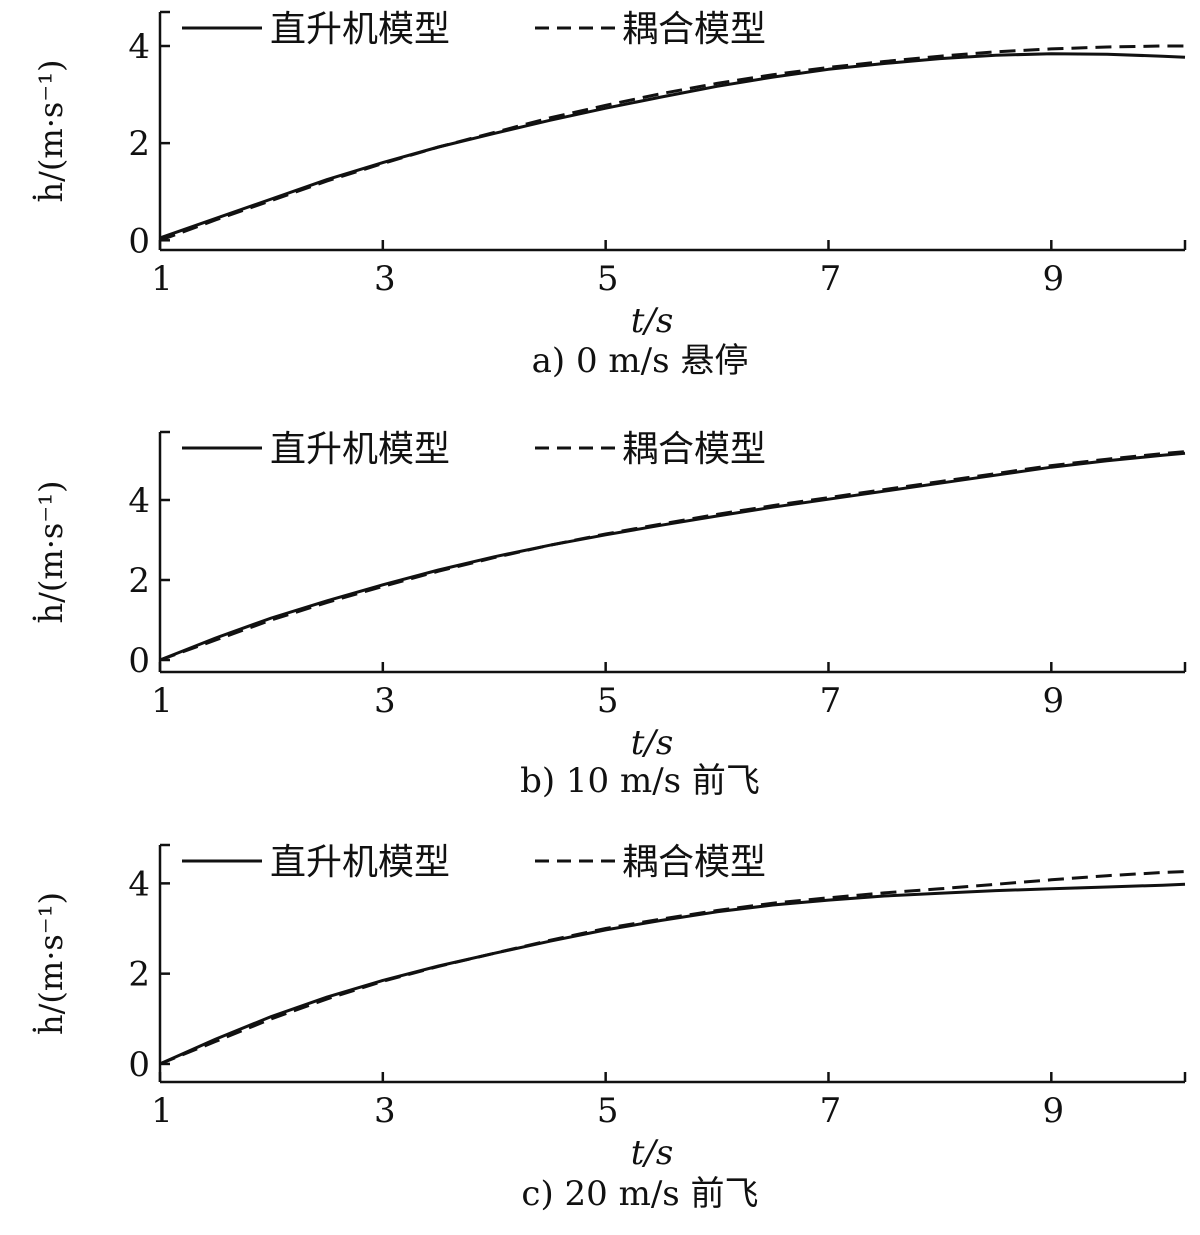 The width and height of the screenshot is (1200, 1235). I want to click on panel-caption: c) 20 m/s 前飞, so click(639, 1194).